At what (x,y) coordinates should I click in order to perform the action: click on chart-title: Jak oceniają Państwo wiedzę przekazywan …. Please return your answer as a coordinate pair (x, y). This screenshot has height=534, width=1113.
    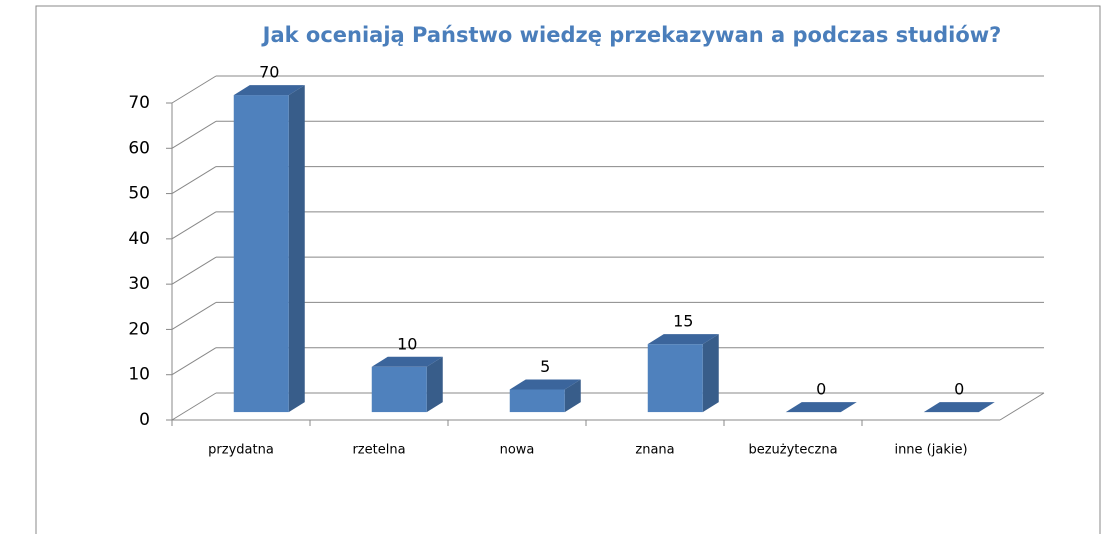
    Looking at the image, I should click on (631, 35).